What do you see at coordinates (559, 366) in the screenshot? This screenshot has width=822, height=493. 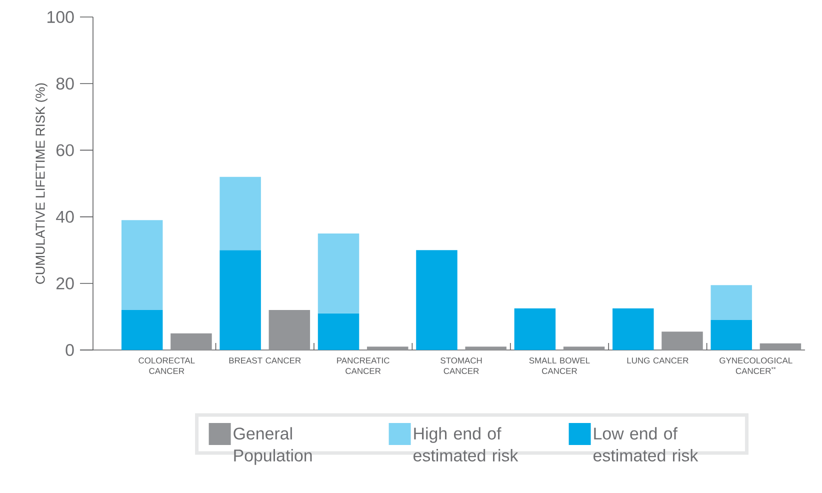 I see `x-tick-label: SMALL BOWEL CANCER` at bounding box center [559, 366].